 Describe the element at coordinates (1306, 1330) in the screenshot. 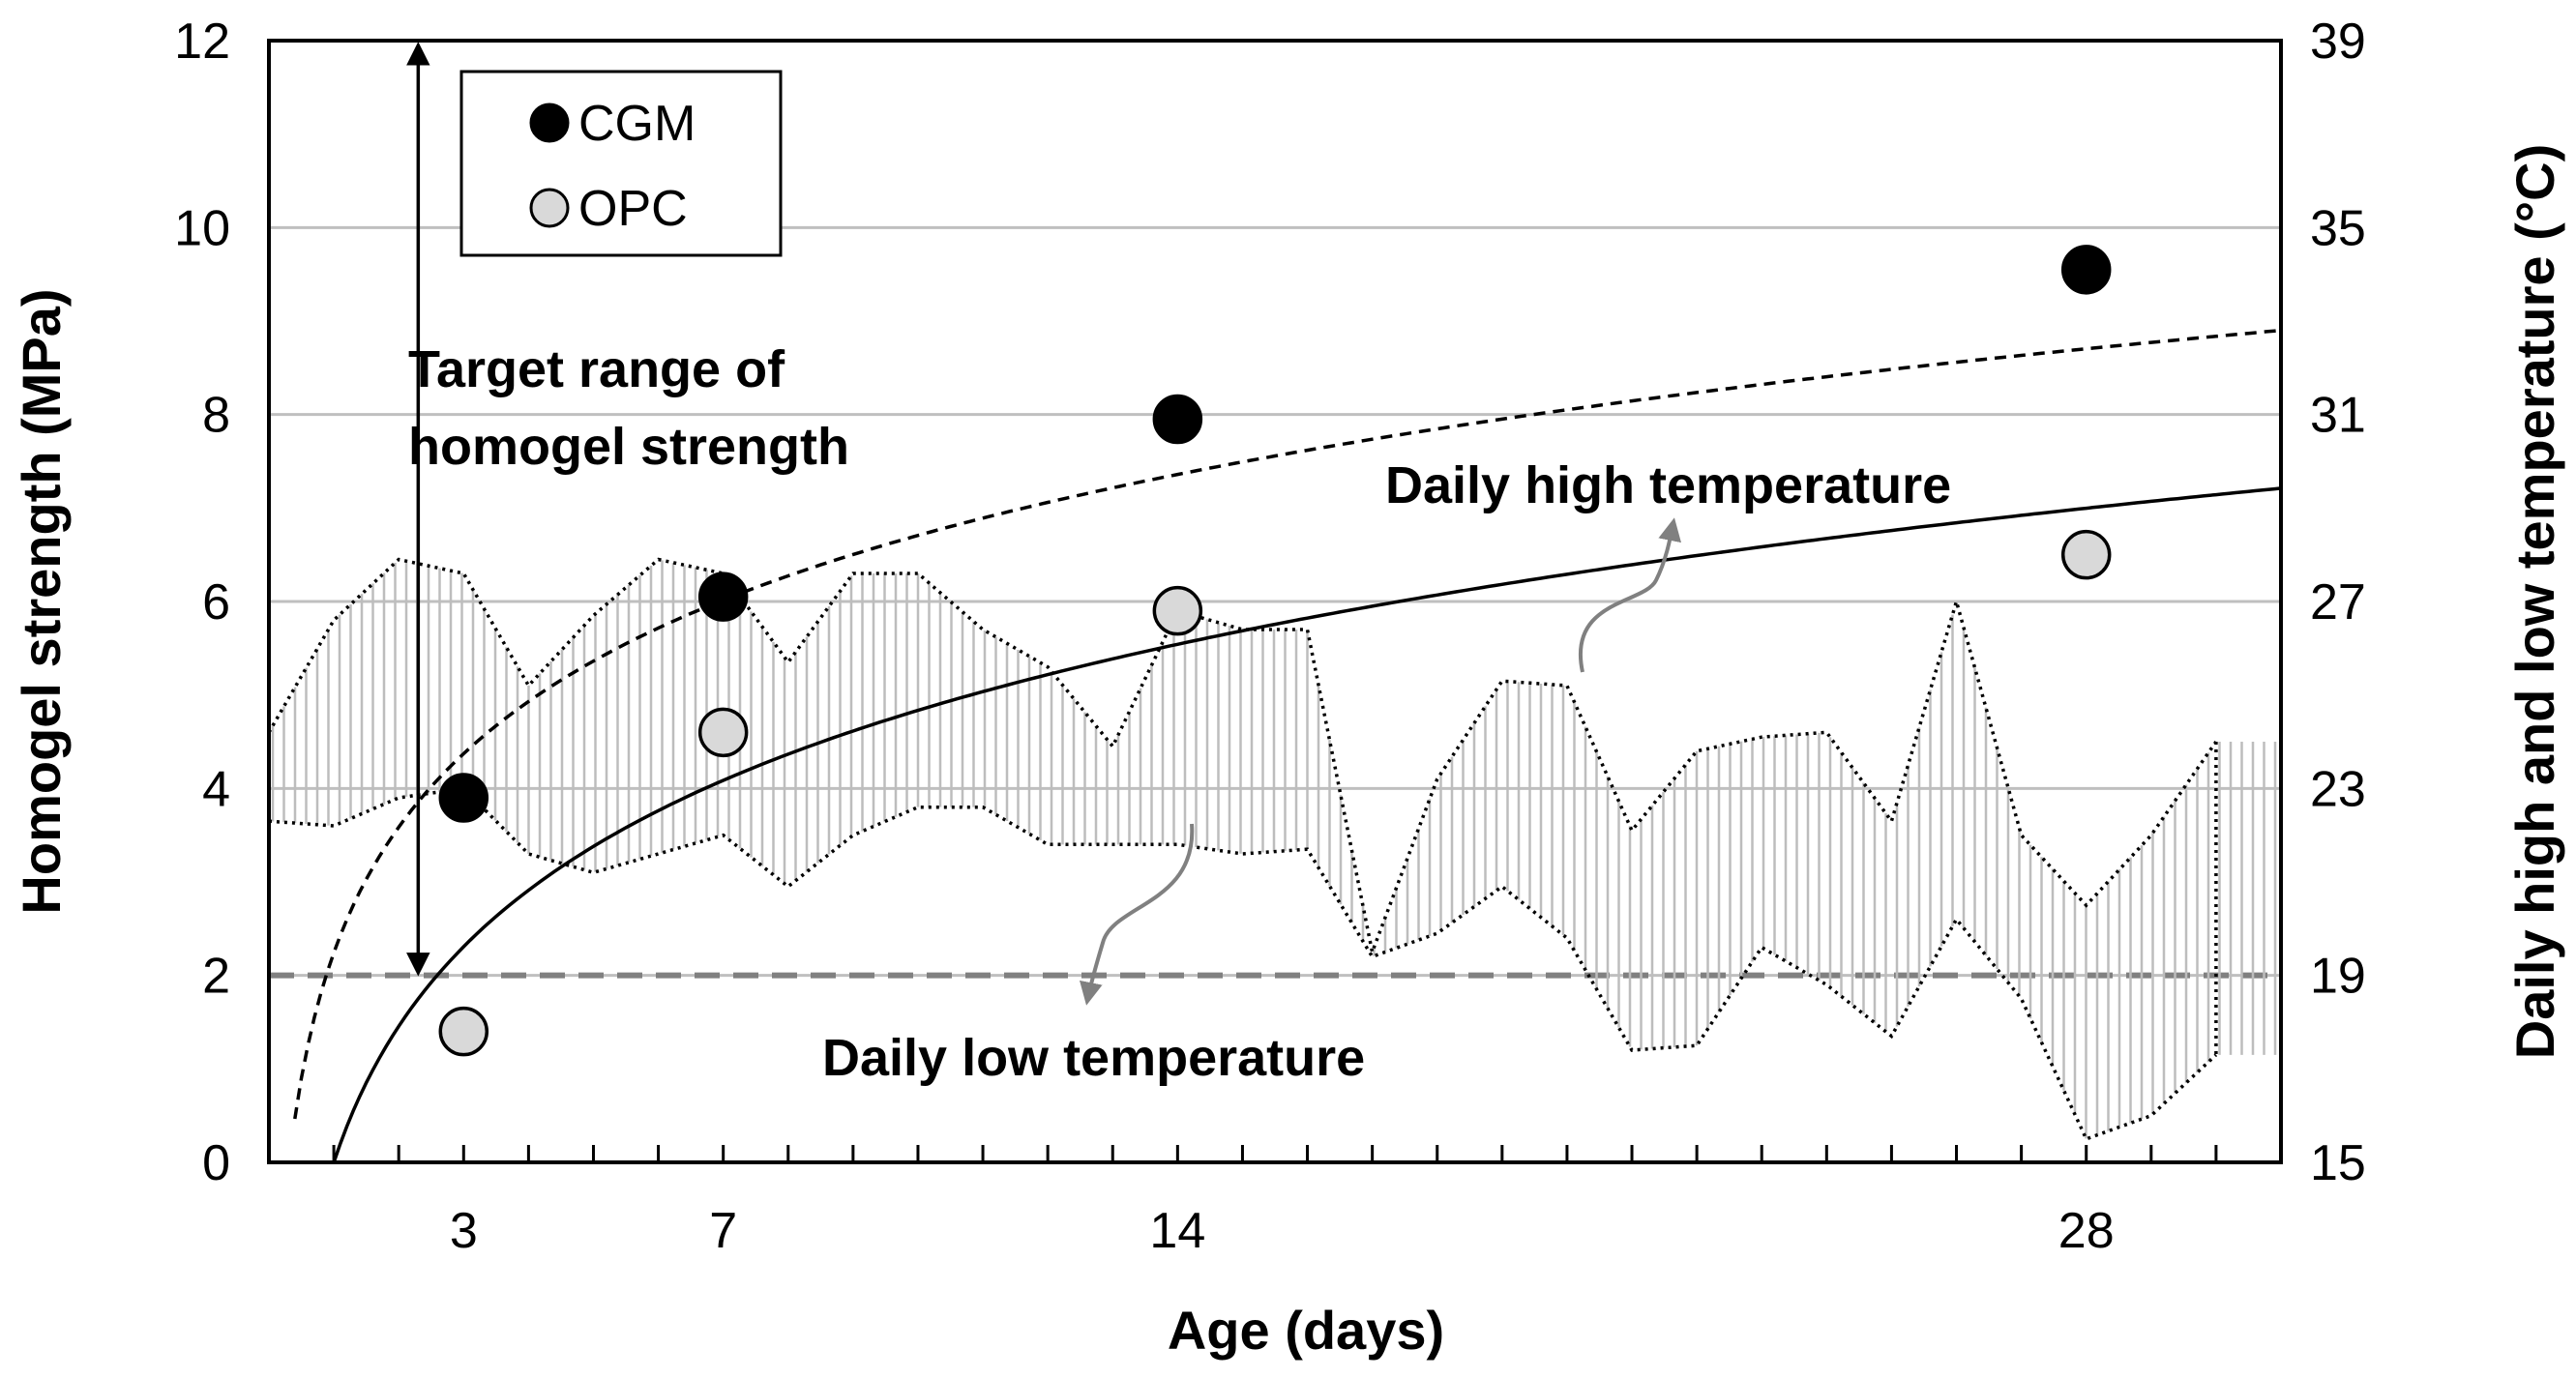

I see `x-axis-title: Age (days)` at that location.